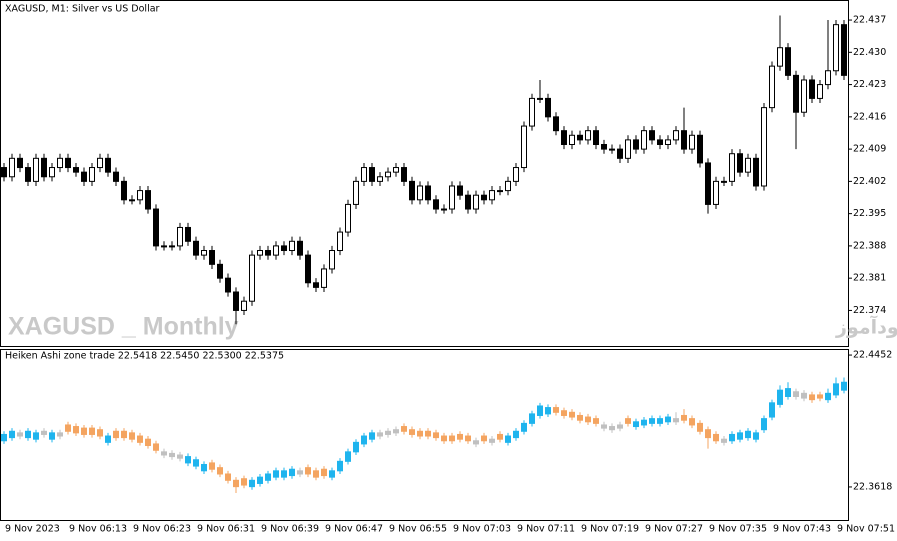 This screenshot has width=897, height=541. What do you see at coordinates (869, 84) in the screenshot?
I see `y-tick-label: 22.423` at bounding box center [869, 84].